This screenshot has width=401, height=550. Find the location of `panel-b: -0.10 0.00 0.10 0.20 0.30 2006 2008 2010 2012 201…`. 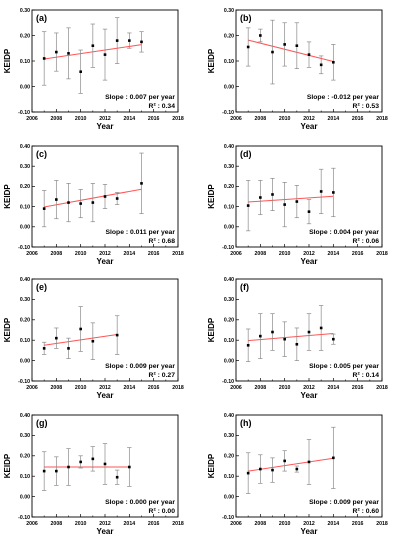

panel-b: -0.10 0.00 0.10 0.20 0.30 2006 2008 2010 2012 201… is located at coordinates (297, 69).